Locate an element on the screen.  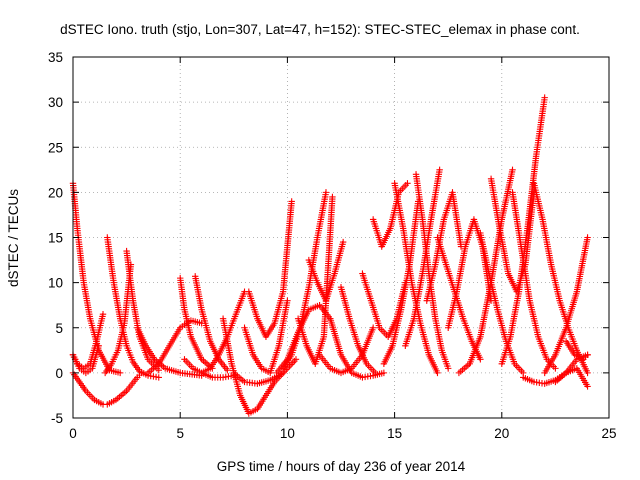
y-tick-label: 35 is located at coordinates (55, 57).